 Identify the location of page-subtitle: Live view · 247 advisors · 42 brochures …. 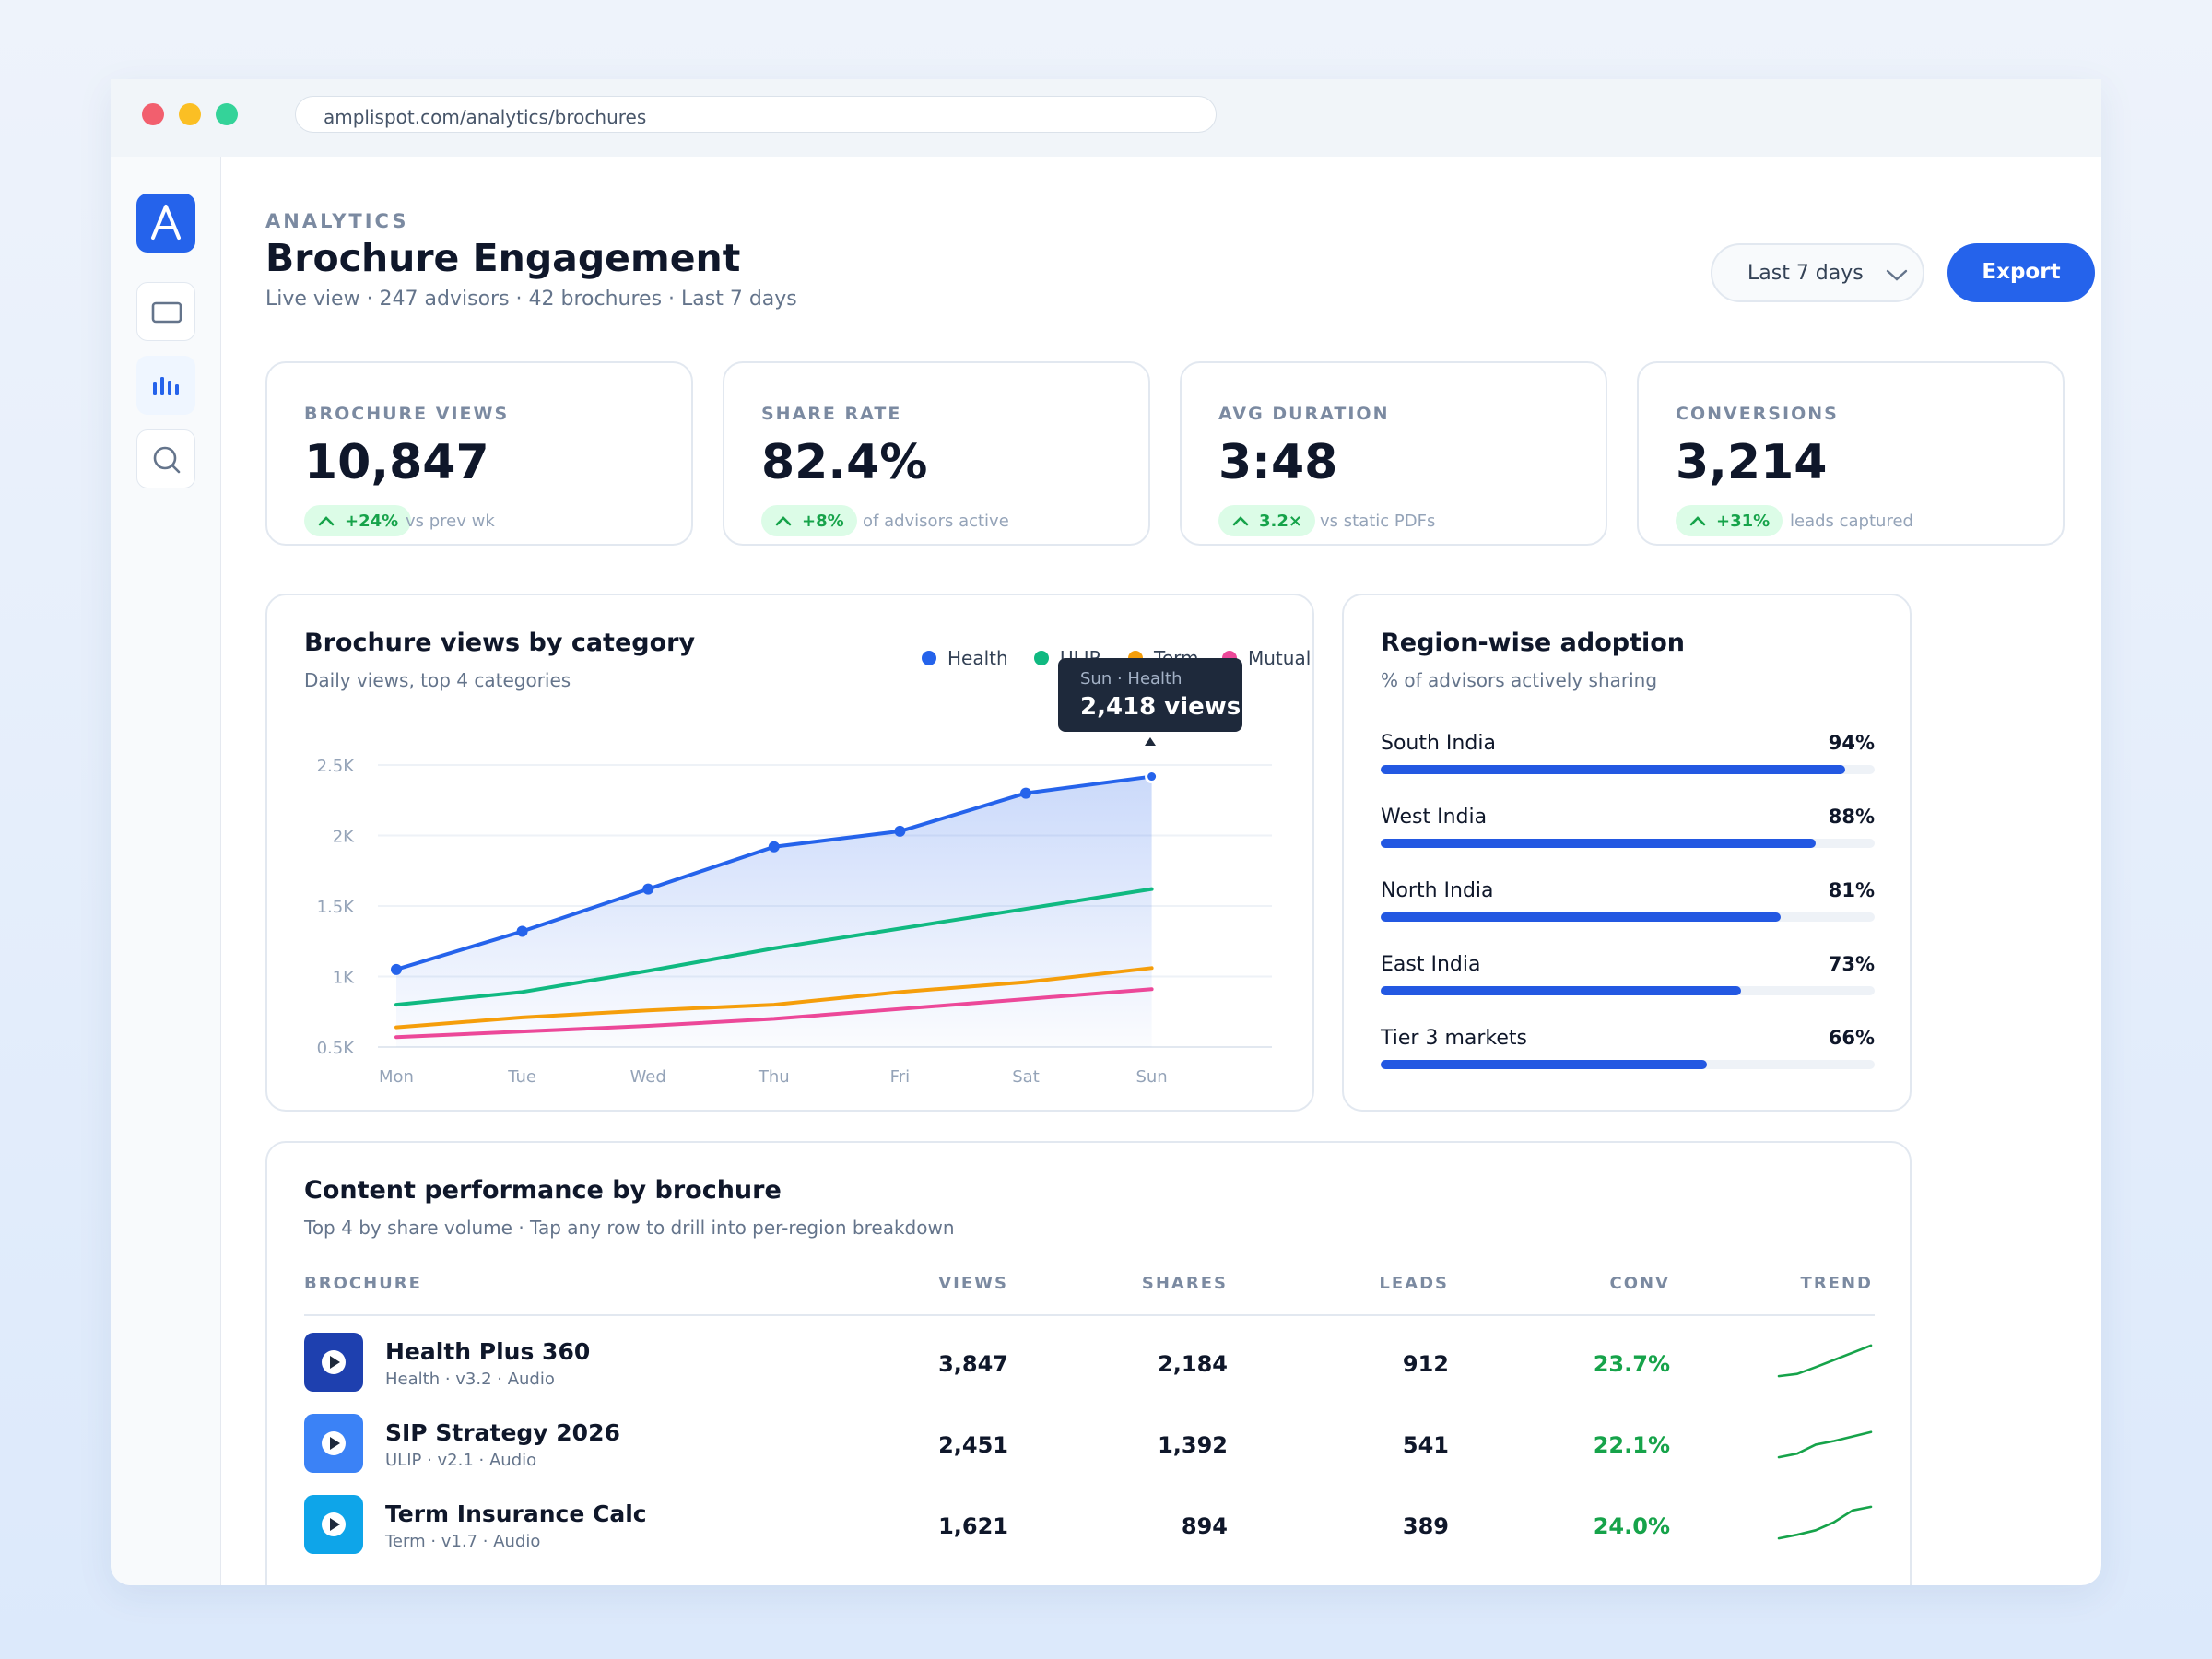
(531, 299).